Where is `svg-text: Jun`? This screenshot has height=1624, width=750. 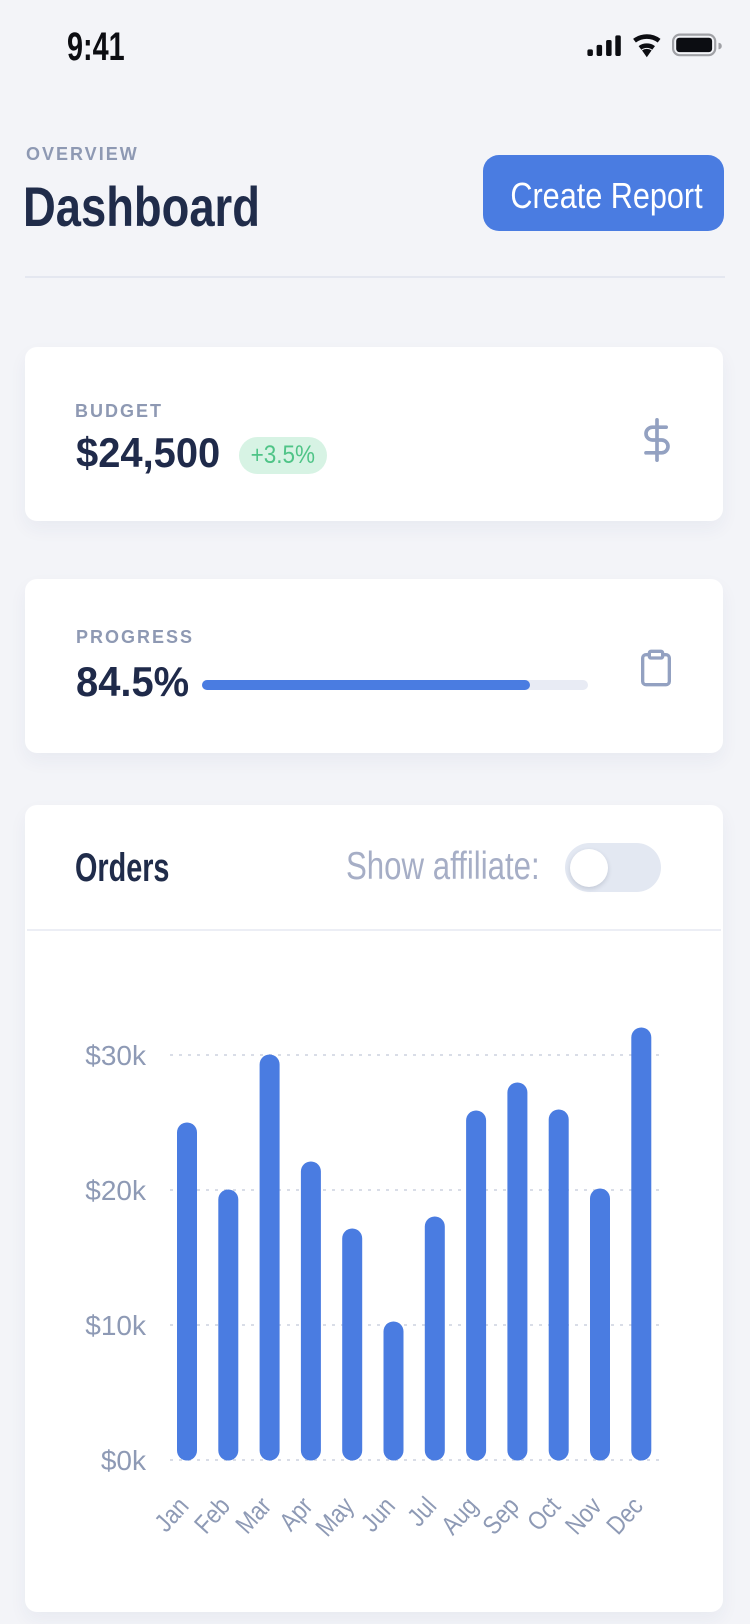 svg-text: Jun is located at coordinates (378, 1515).